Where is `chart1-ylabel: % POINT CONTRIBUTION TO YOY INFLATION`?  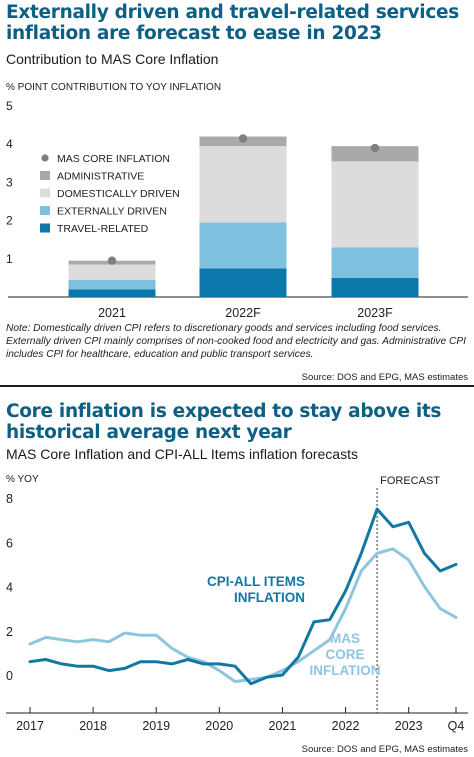
chart1-ylabel: % POINT CONTRIBUTION TO YOY INFLATION is located at coordinates (114, 87).